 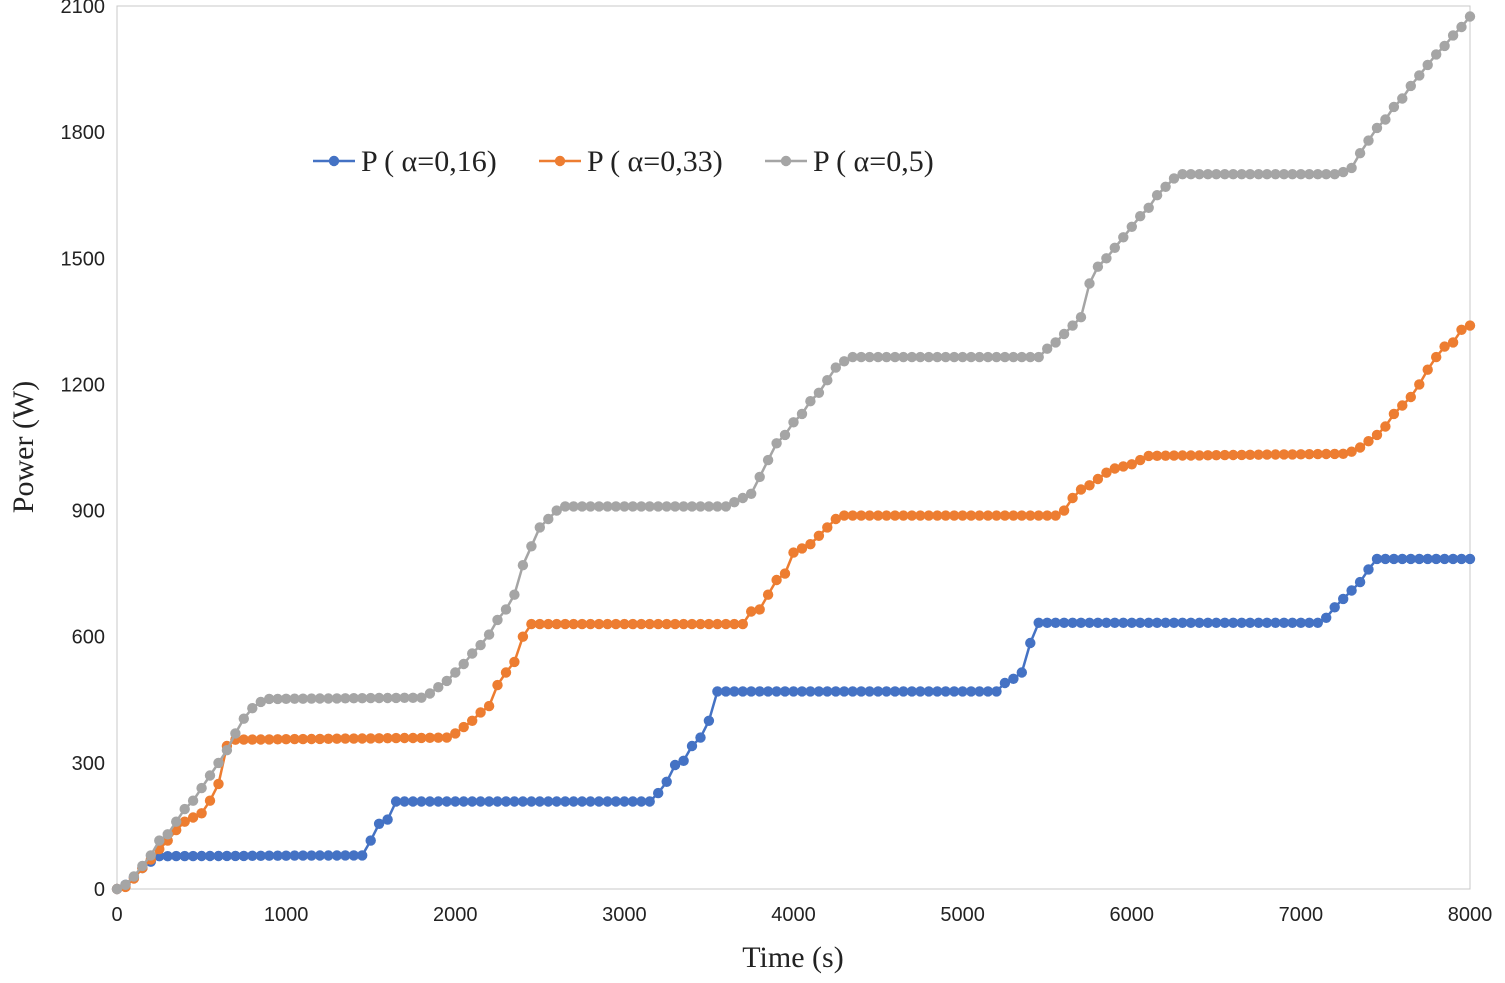 I want to click on legend-label: P ( α=0,16), so click(x=429, y=161).